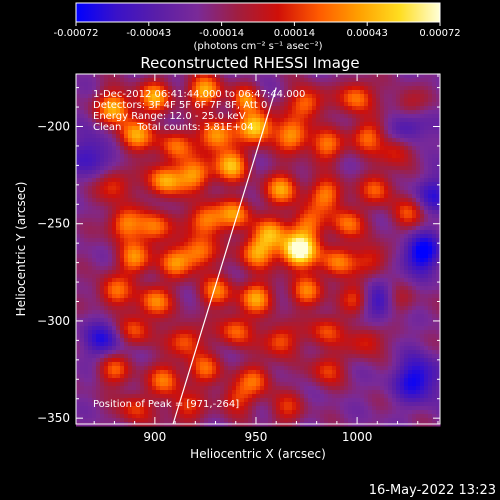 The image size is (500, 500). I want to click on colorbar-tick-label: 0.00043, so click(367, 33).